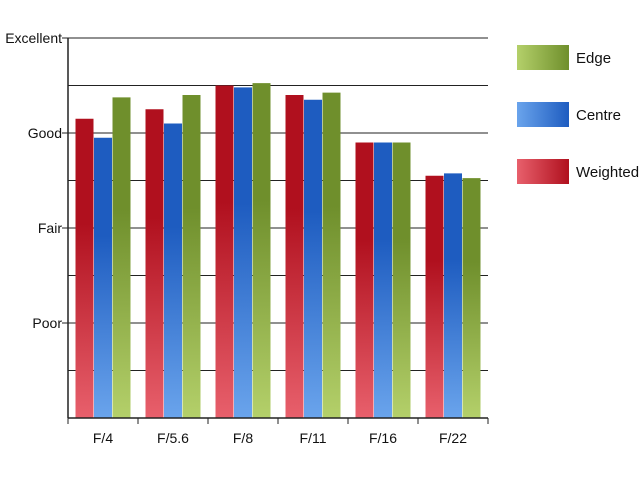 This screenshot has height=480, width=640. Describe the element at coordinates (607, 172) in the screenshot. I see `legend-label-weighted: Weighted` at that location.